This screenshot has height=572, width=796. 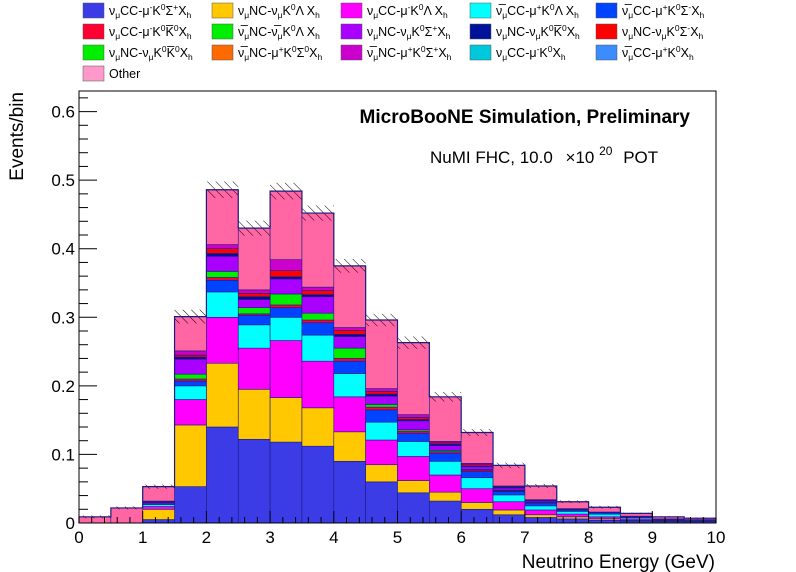 I want to click on exposure-prefix: NuMI FHC, 10.0, so click(x=491, y=157).